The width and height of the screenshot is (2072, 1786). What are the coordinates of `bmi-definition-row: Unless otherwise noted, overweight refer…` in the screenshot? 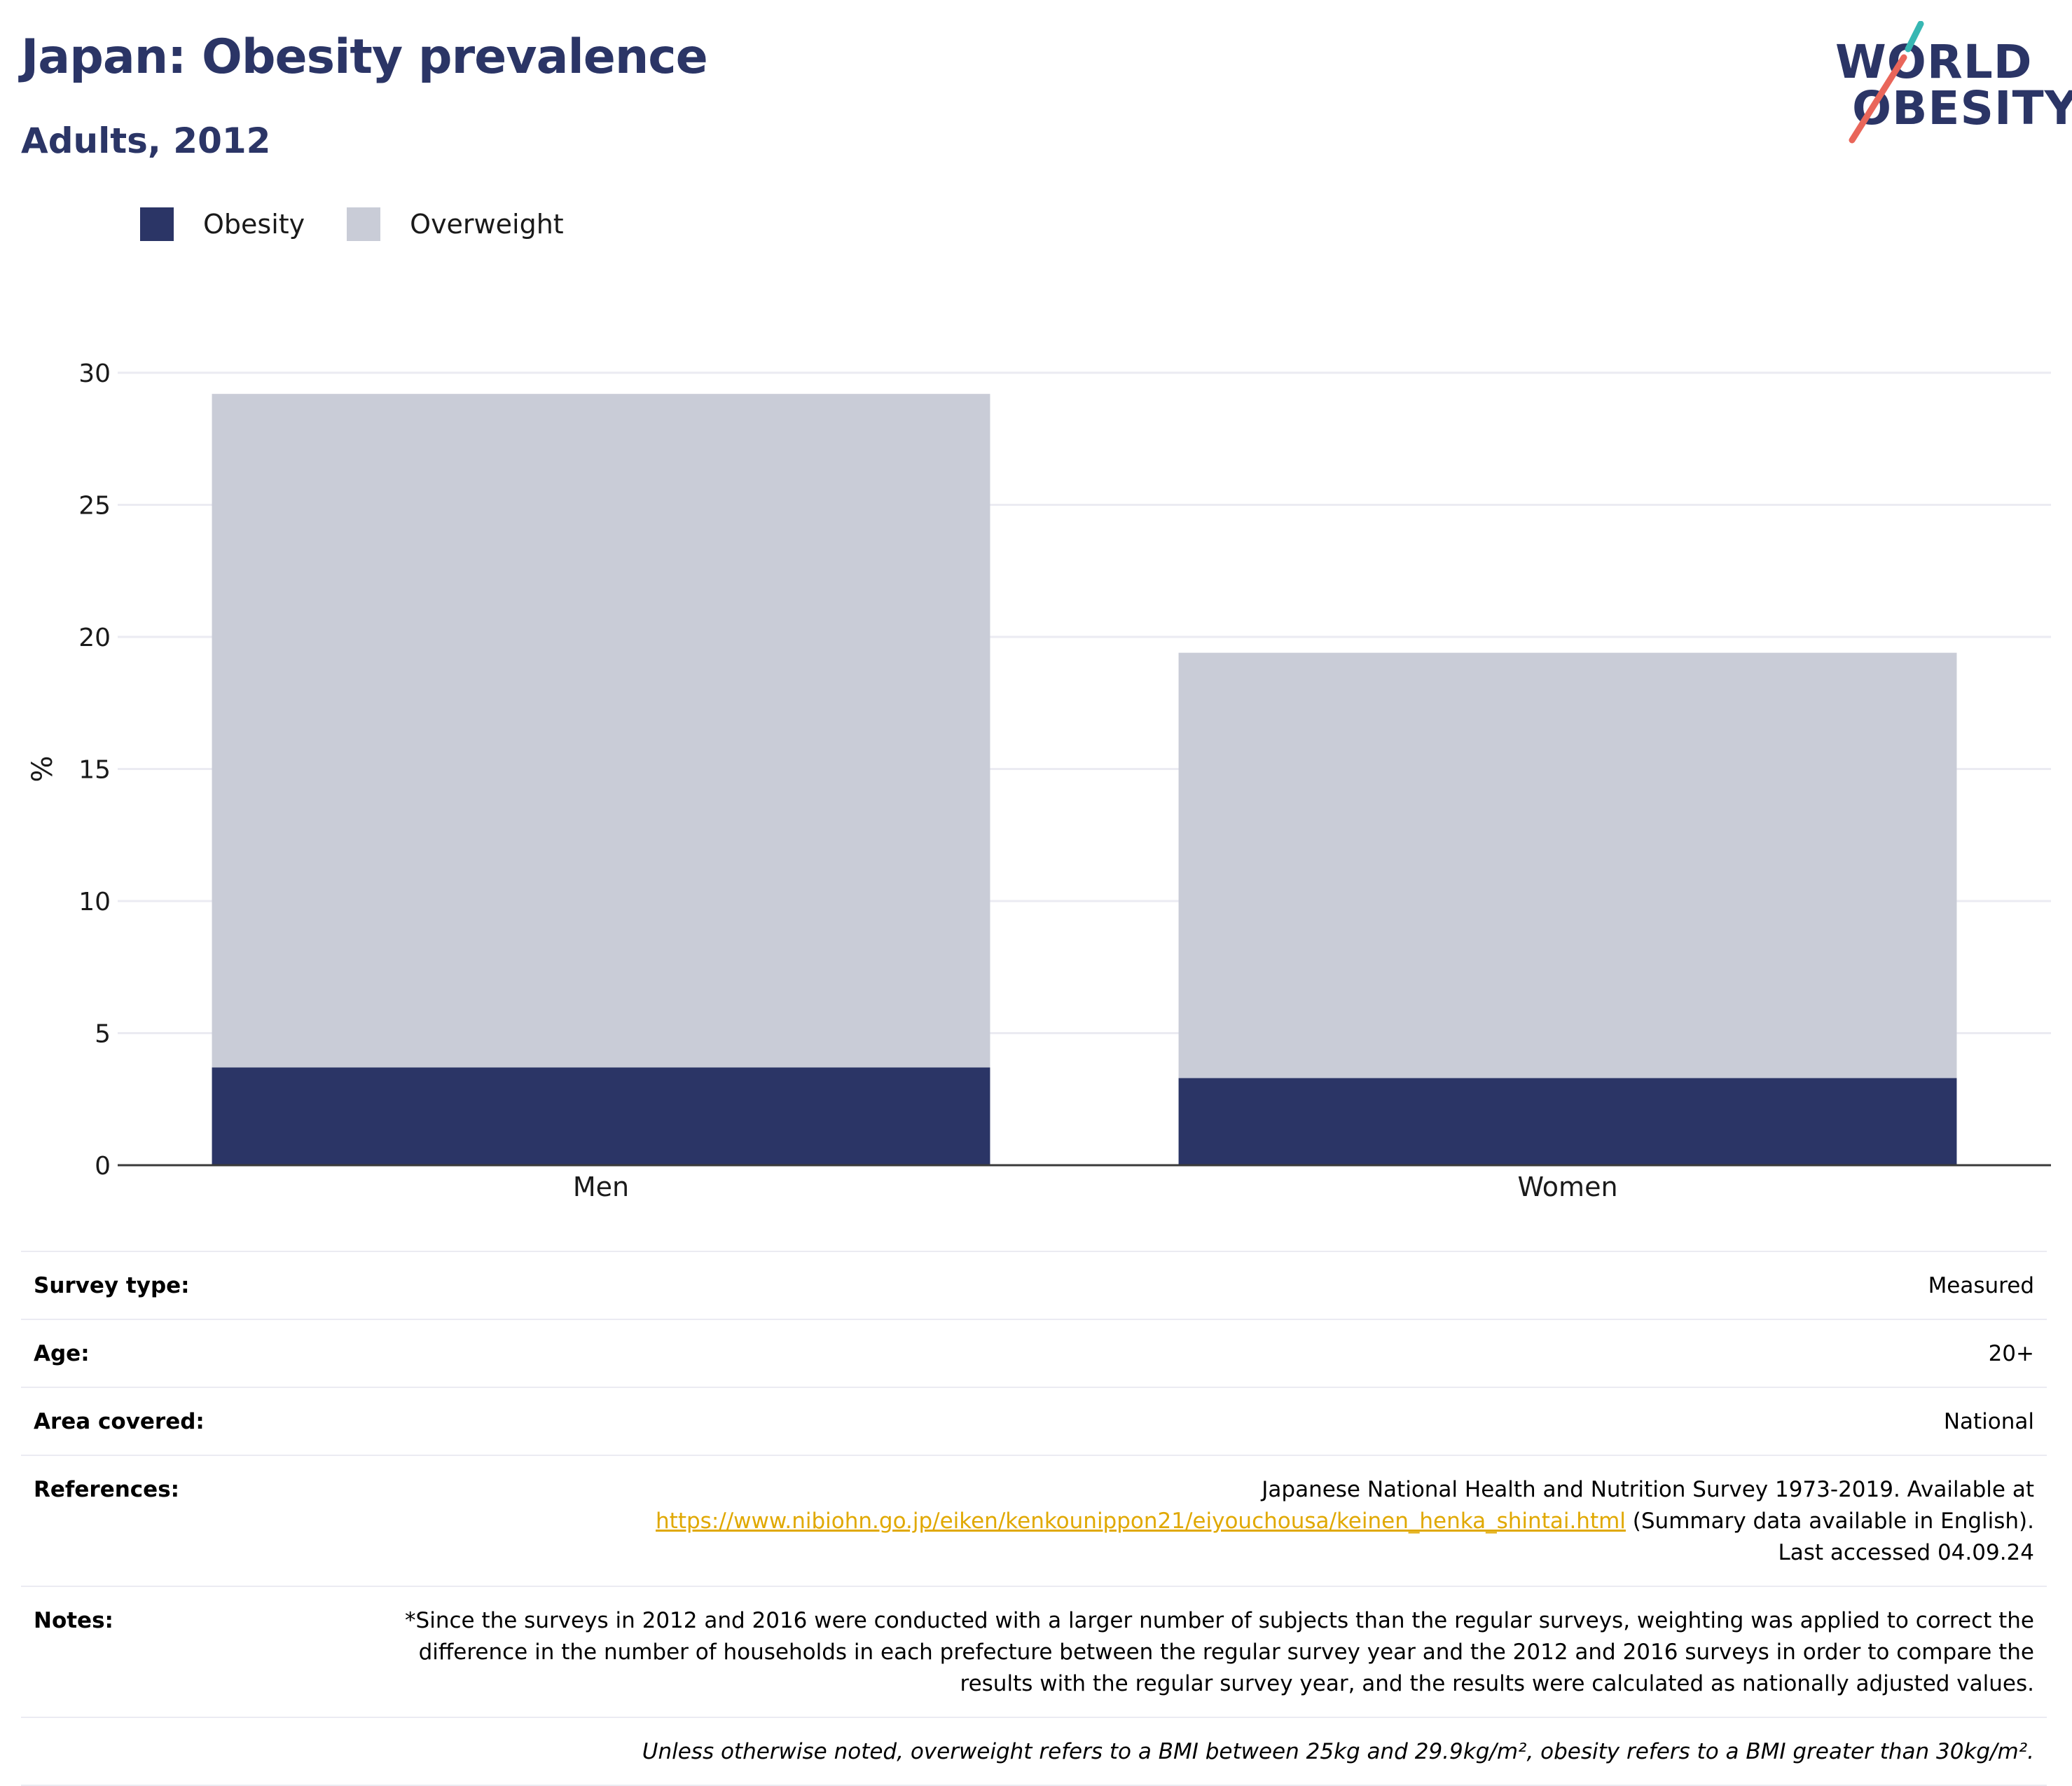 It's located at (1034, 1751).